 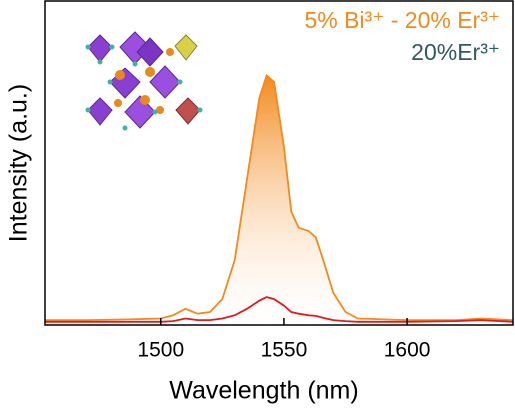 What do you see at coordinates (284, 350) in the screenshot?
I see `x-tick-label: 1550` at bounding box center [284, 350].